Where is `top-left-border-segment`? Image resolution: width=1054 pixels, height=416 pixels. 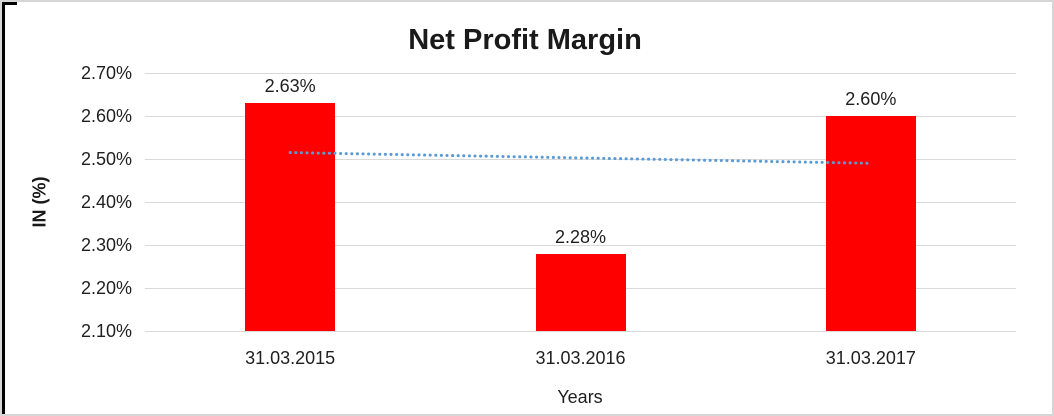
top-left-border-segment is located at coordinates (9, 3).